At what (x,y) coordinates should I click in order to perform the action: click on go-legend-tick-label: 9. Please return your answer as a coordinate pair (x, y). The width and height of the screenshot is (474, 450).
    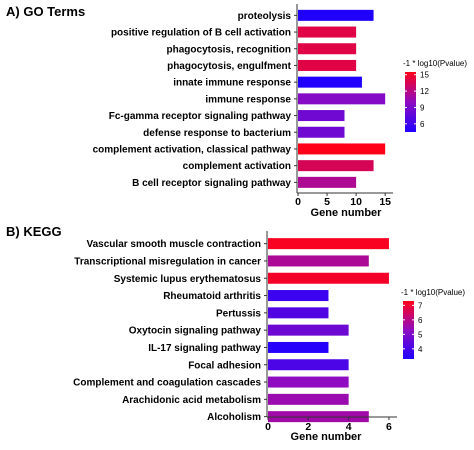
    Looking at the image, I should click on (422, 107).